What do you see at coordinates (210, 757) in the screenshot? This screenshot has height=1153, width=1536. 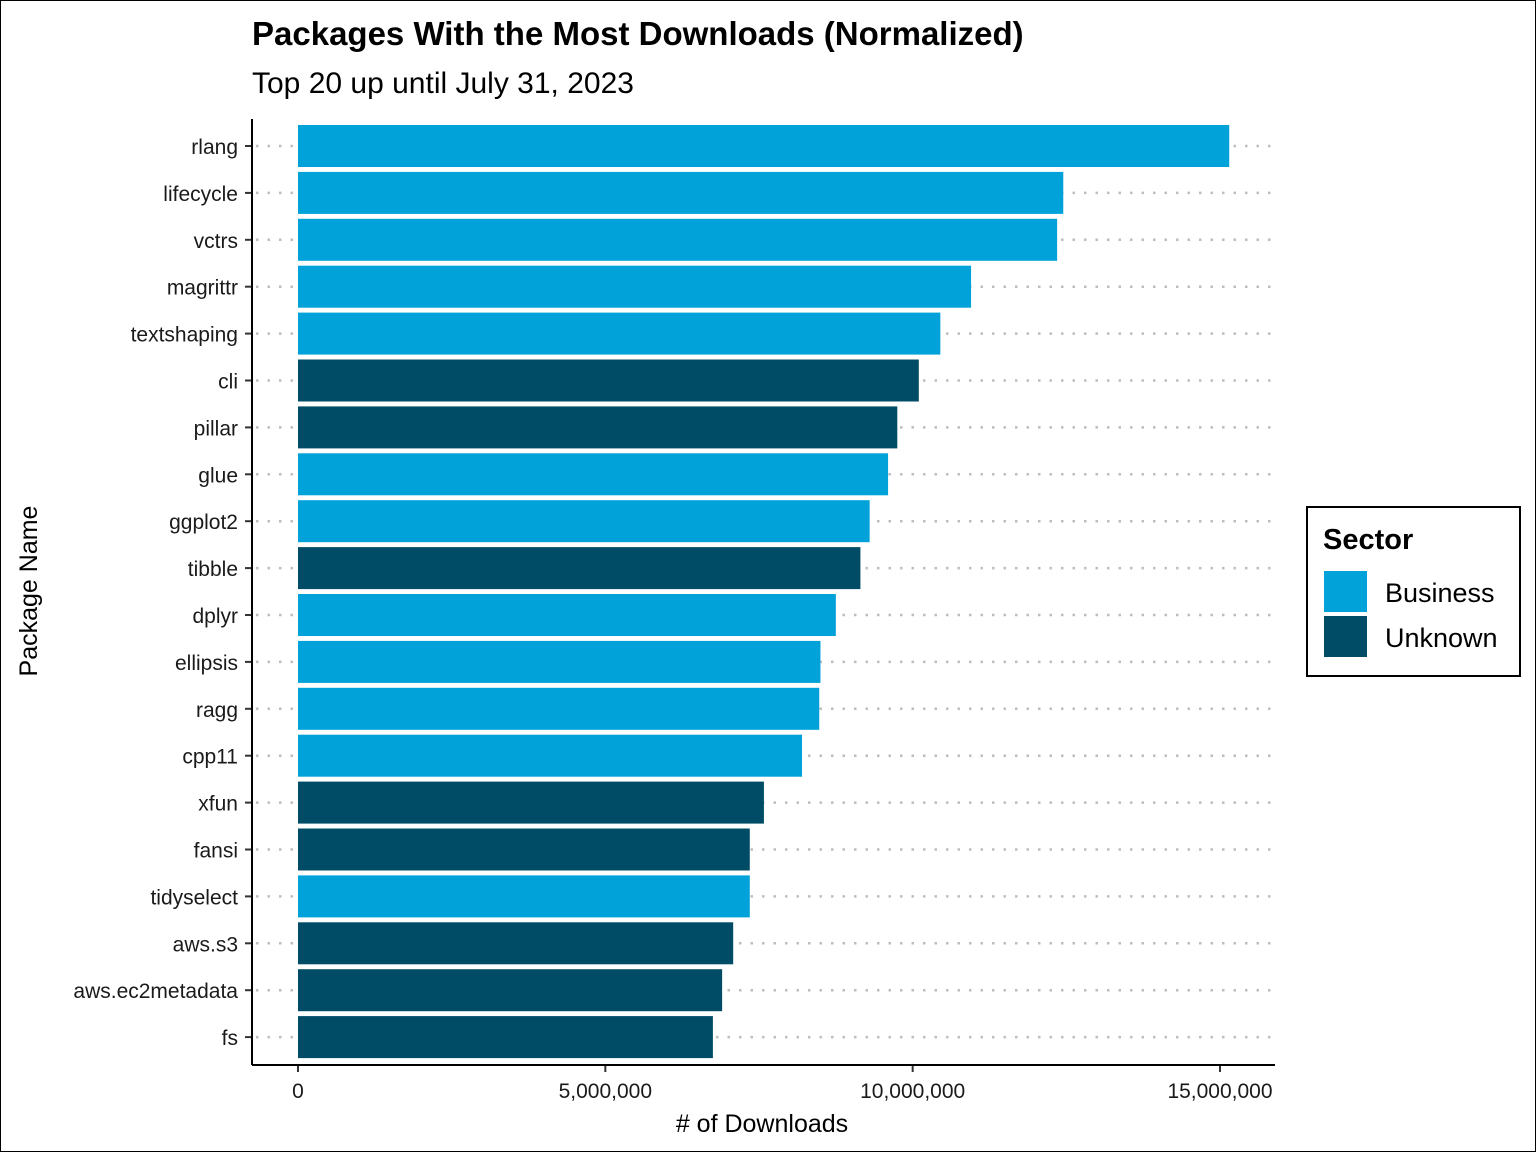 I see `y-tick-label: cpp11` at bounding box center [210, 757].